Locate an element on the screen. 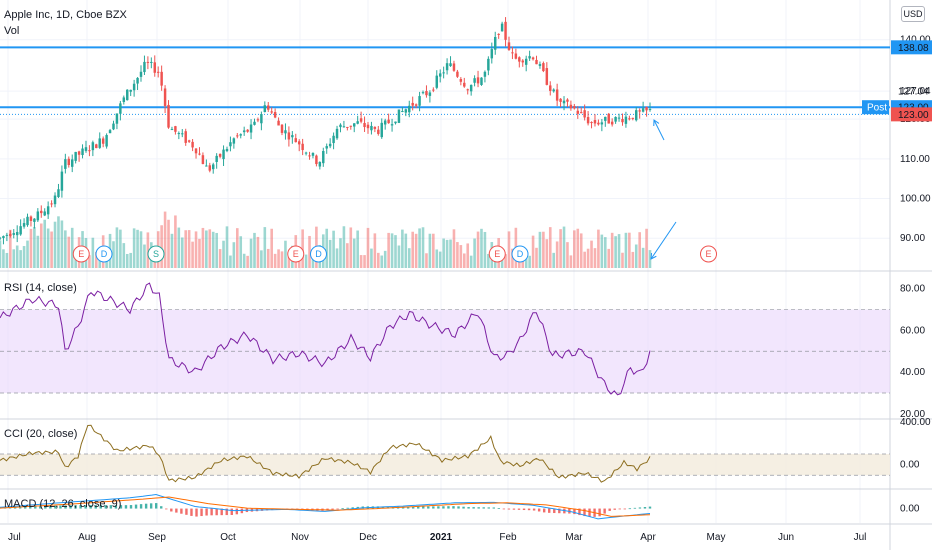  currency-button: USD is located at coordinates (913, 14).